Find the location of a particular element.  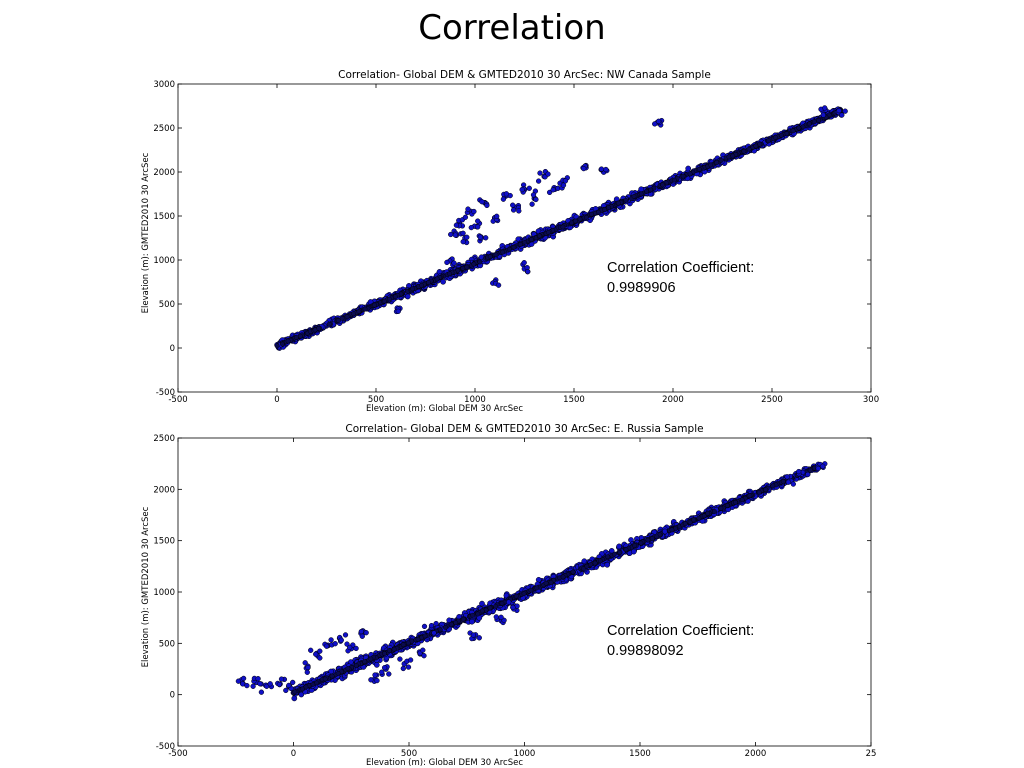

slide-title: Correlation is located at coordinates (512, 28).